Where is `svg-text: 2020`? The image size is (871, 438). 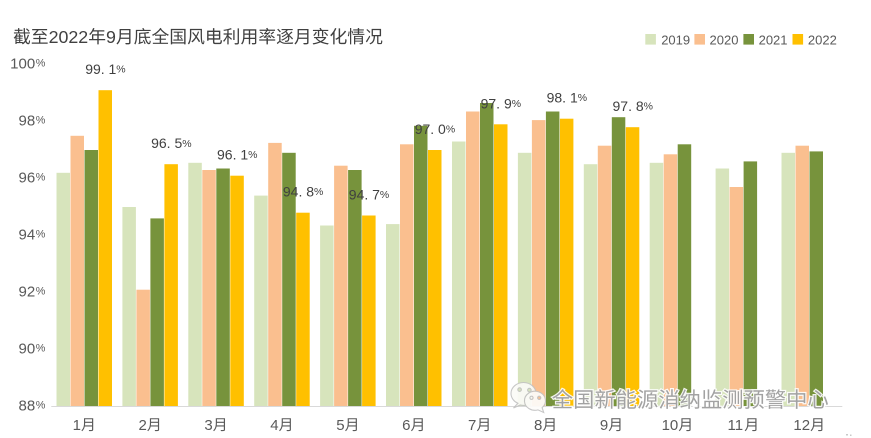
svg-text: 2020 is located at coordinates (724, 39).